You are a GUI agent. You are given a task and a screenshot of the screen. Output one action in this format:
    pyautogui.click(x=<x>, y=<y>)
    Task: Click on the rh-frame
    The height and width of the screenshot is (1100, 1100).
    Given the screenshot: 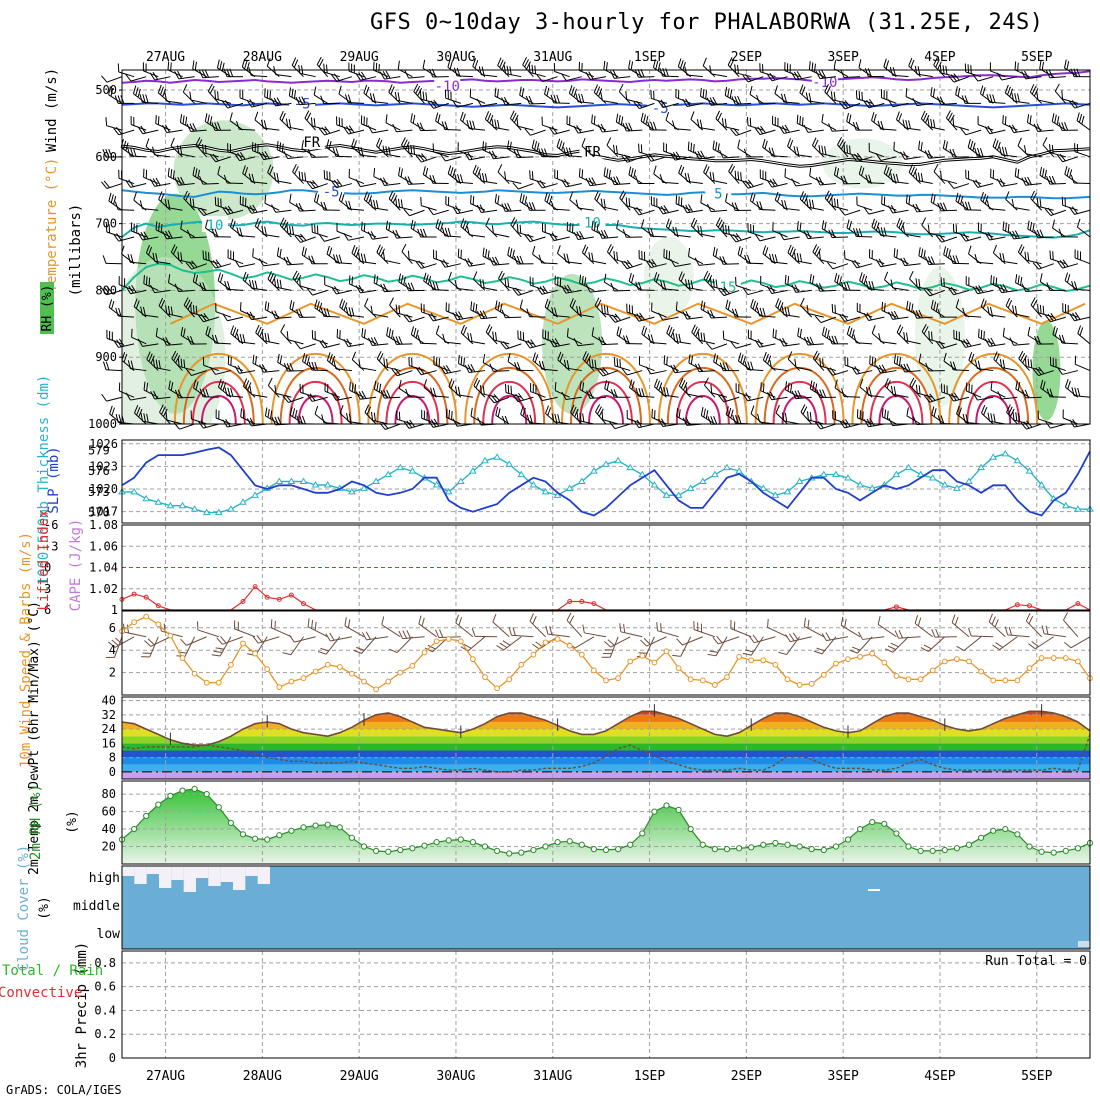 What is the action you would take?
    pyautogui.click(x=606, y=822)
    